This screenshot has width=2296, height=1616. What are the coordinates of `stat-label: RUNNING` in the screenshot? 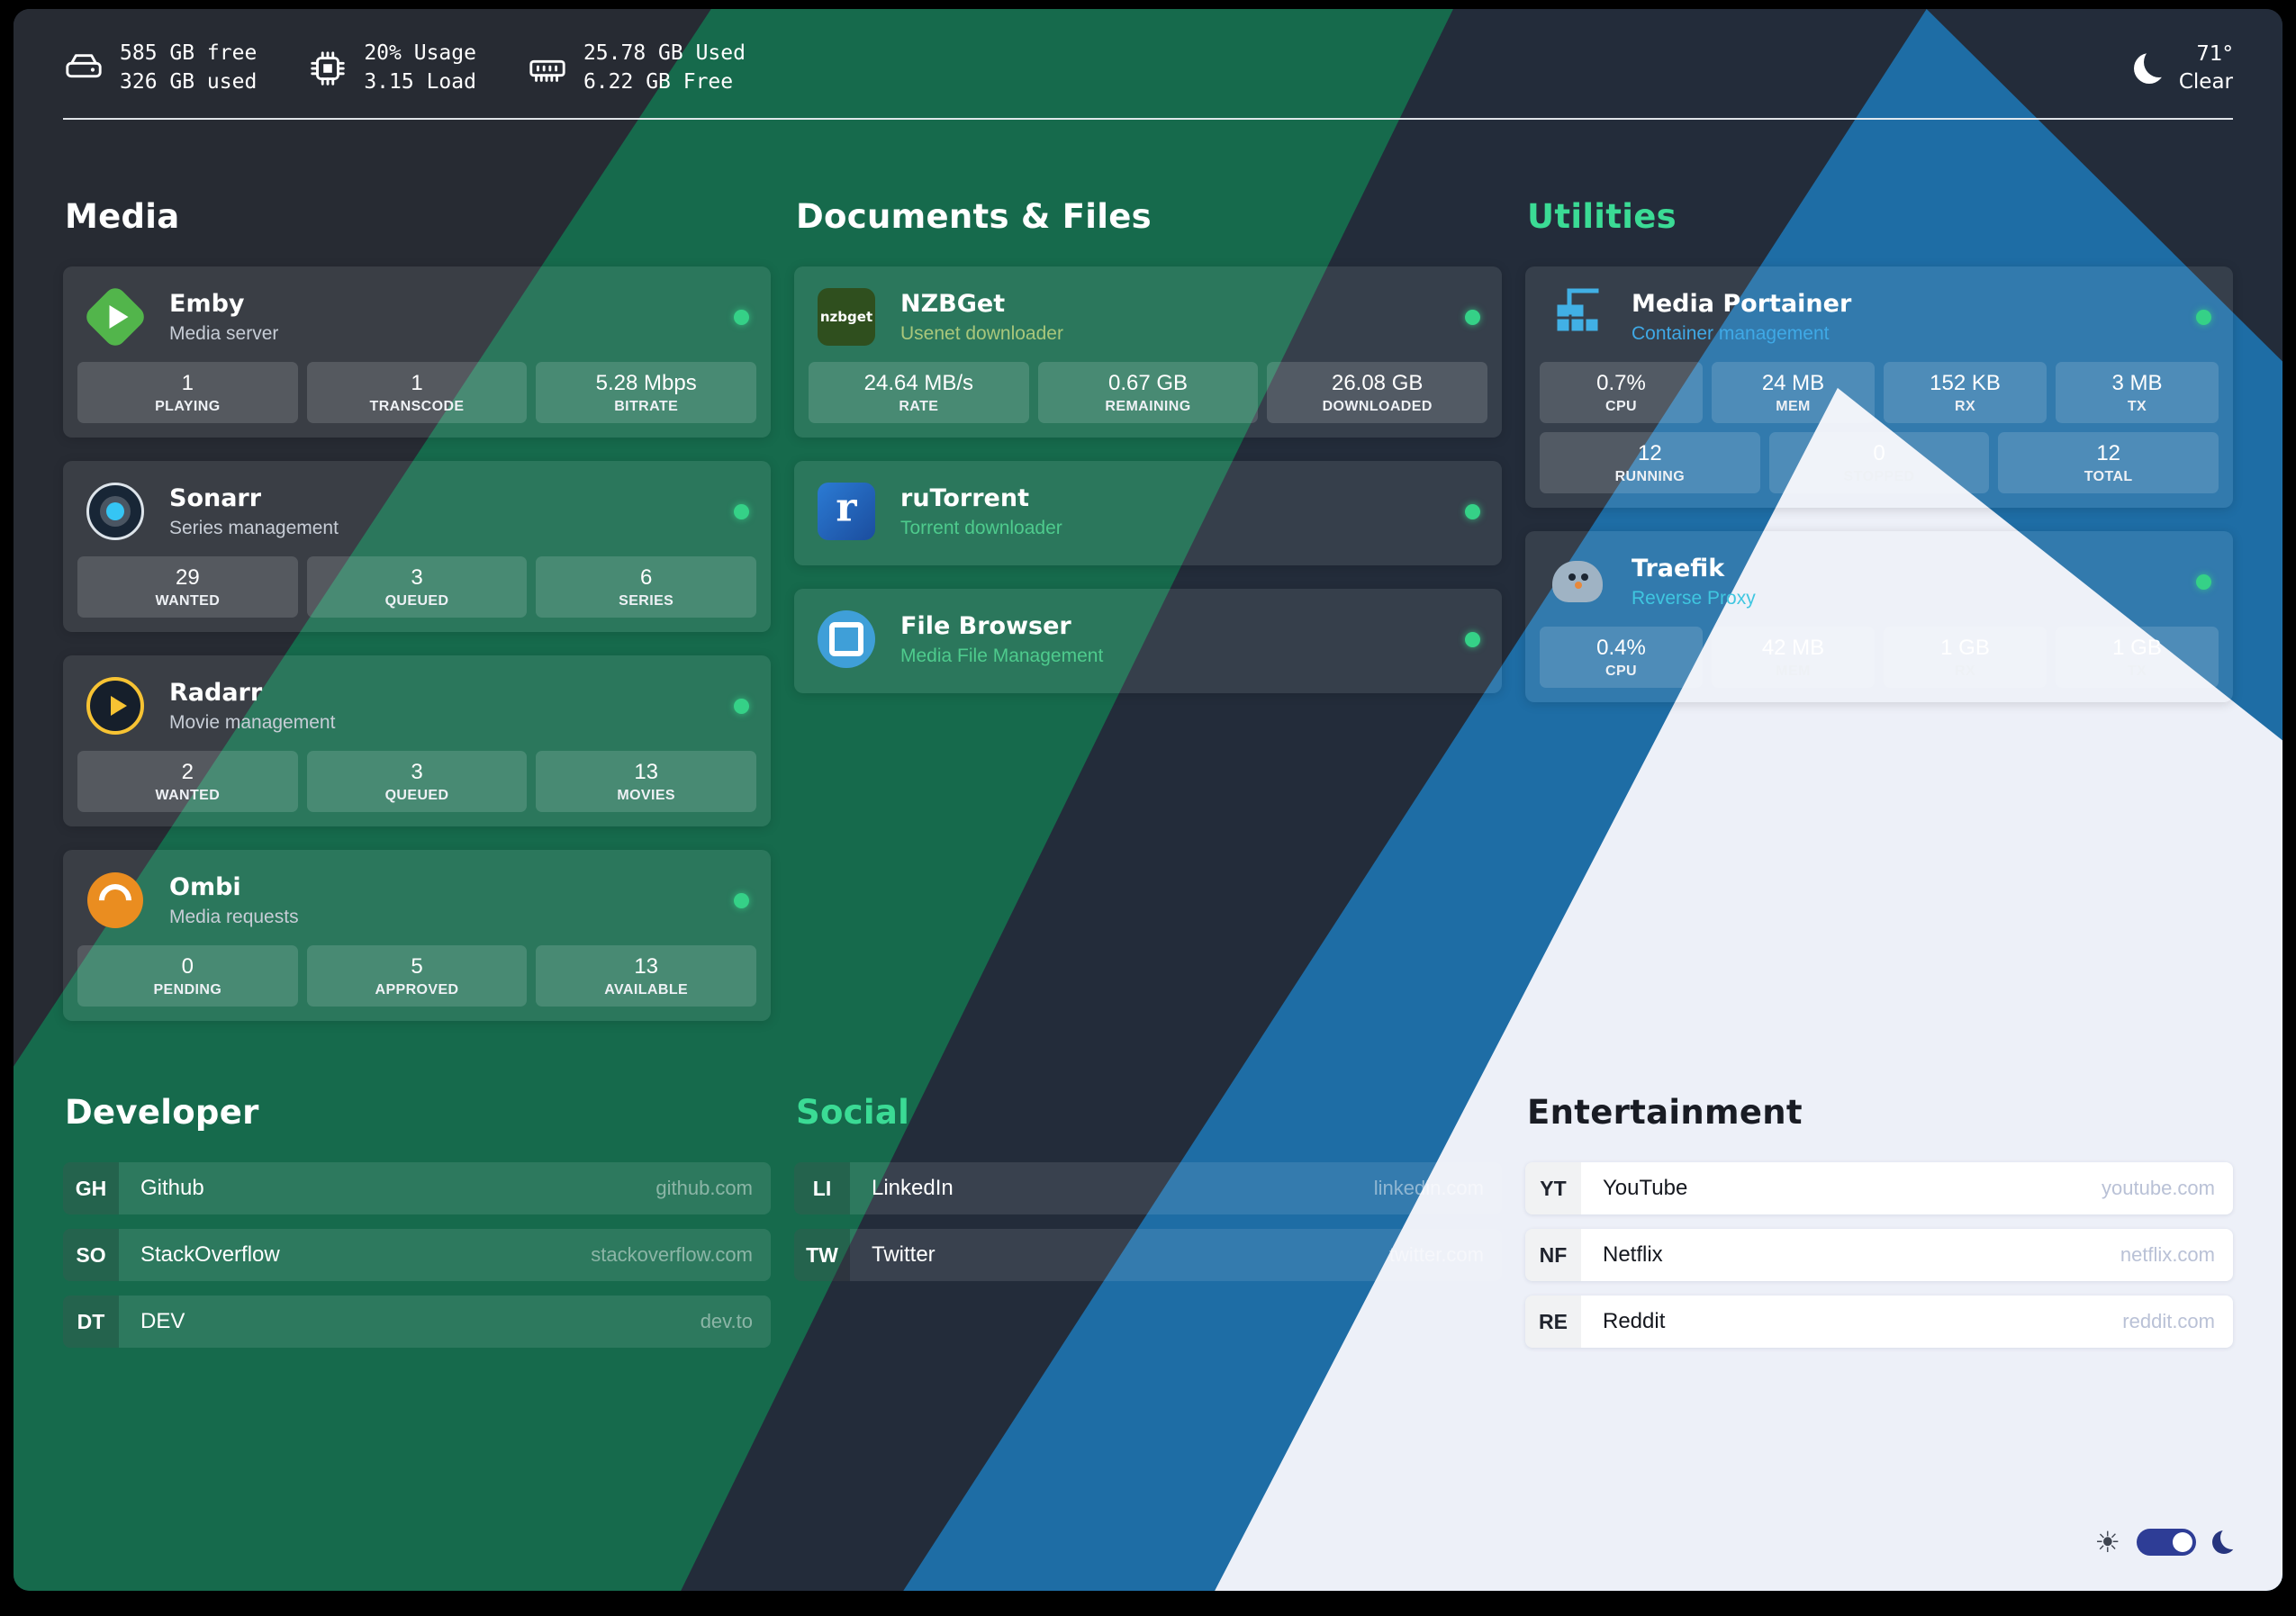 It's located at (1650, 477).